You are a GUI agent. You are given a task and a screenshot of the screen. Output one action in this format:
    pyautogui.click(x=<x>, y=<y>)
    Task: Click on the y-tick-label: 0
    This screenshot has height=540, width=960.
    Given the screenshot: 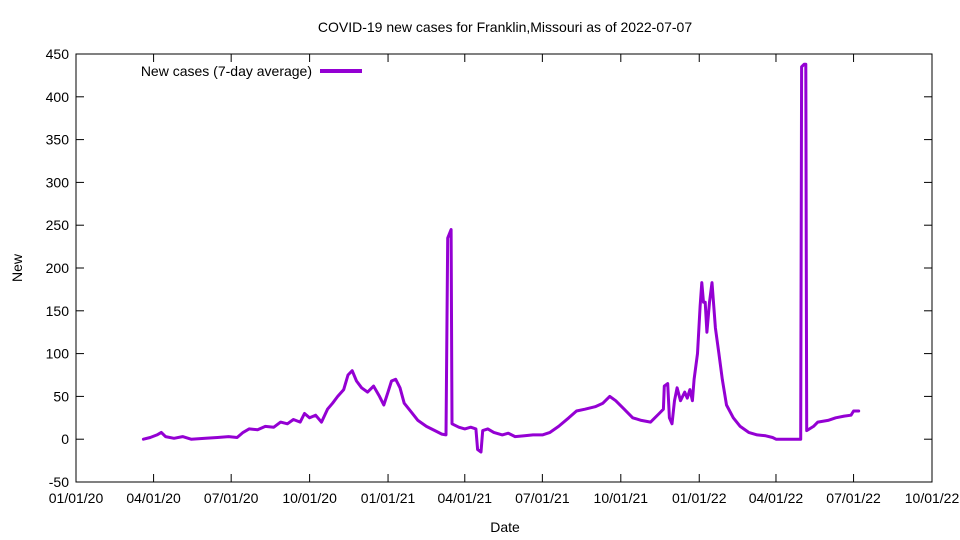 What is the action you would take?
    pyautogui.click(x=65, y=439)
    